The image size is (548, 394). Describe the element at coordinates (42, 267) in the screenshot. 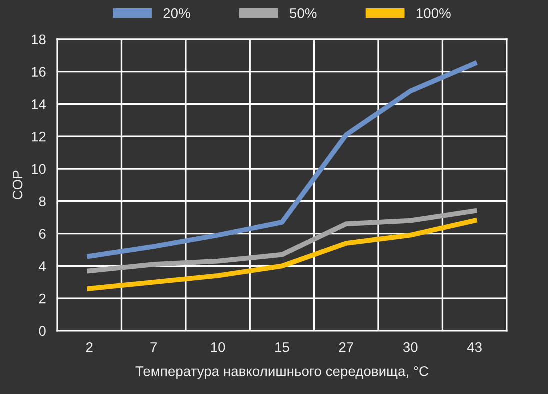

I see `y-tick-label: 4` at that location.